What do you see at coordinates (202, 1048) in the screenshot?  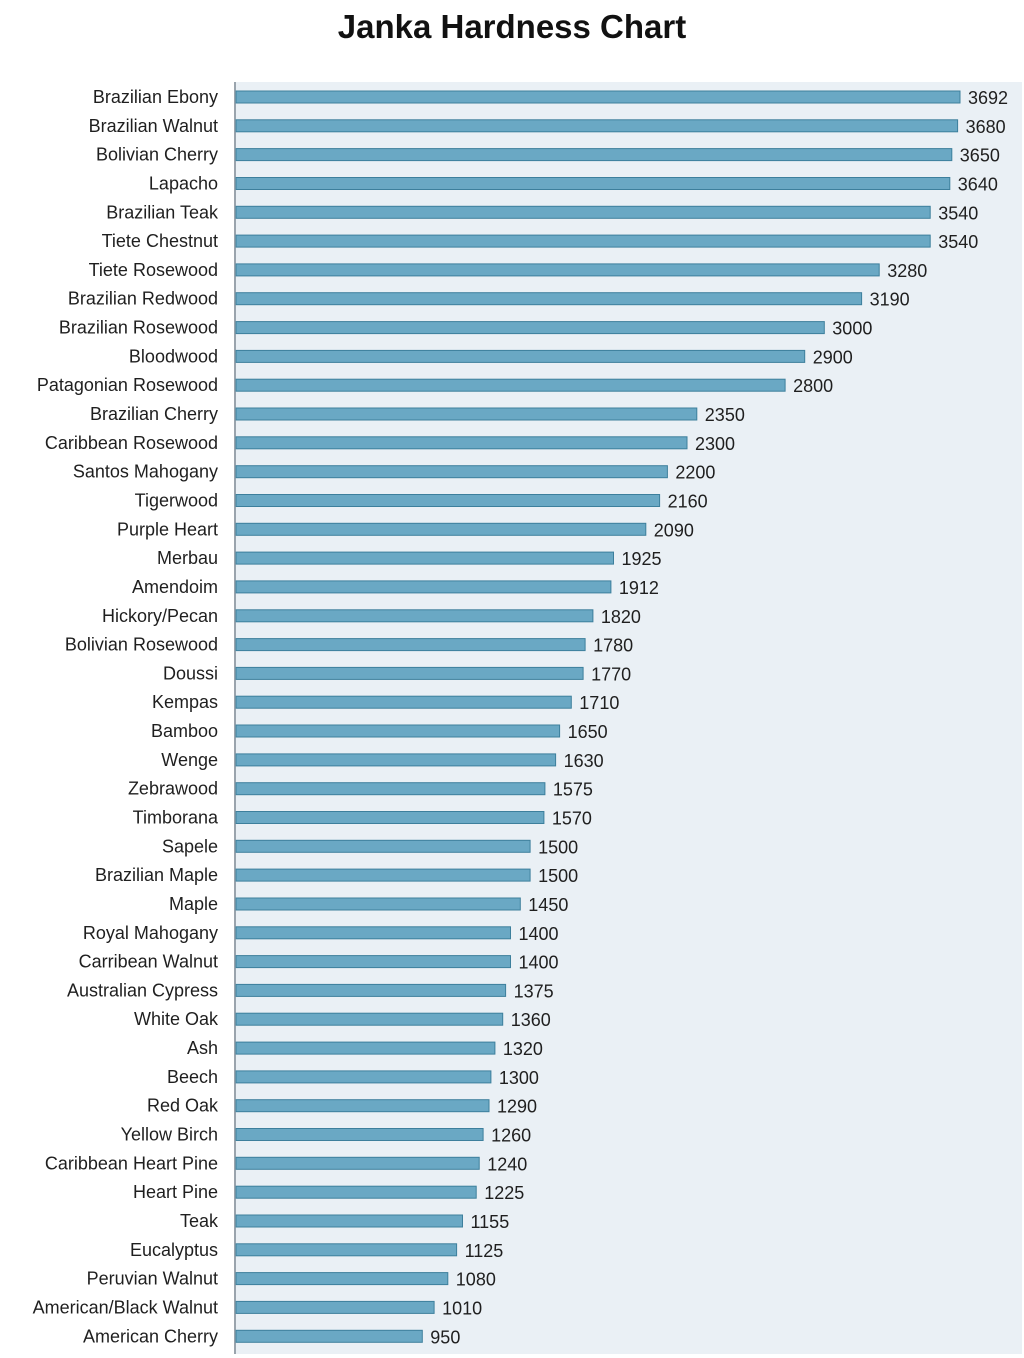 I see `category-label: Ash` at bounding box center [202, 1048].